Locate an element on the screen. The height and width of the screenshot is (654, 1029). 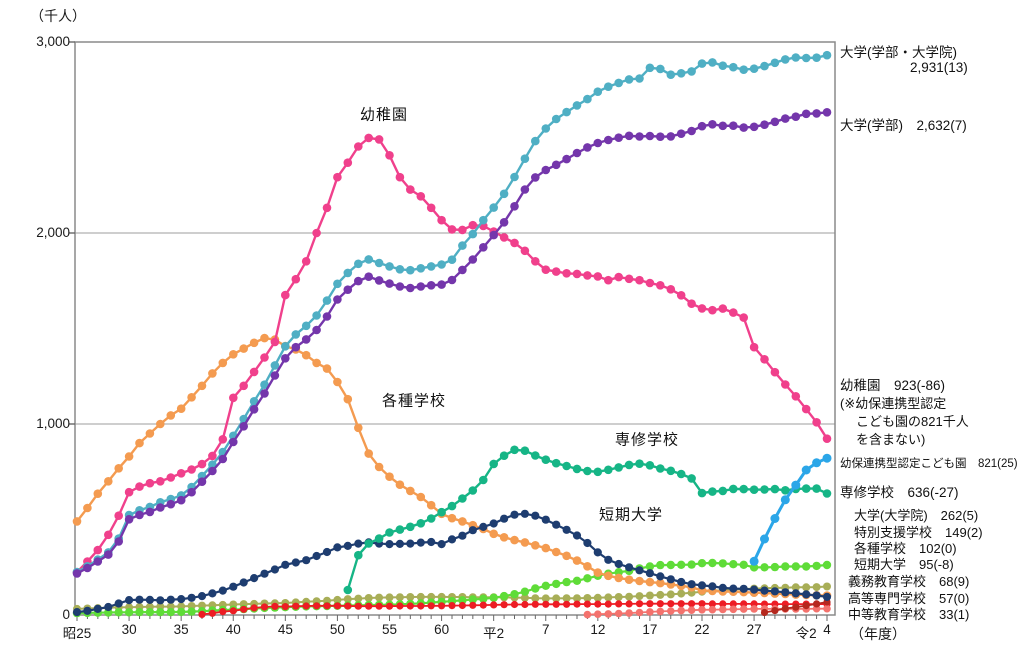
inline-label-senshu: 専修学校 is located at coordinates (647, 440).